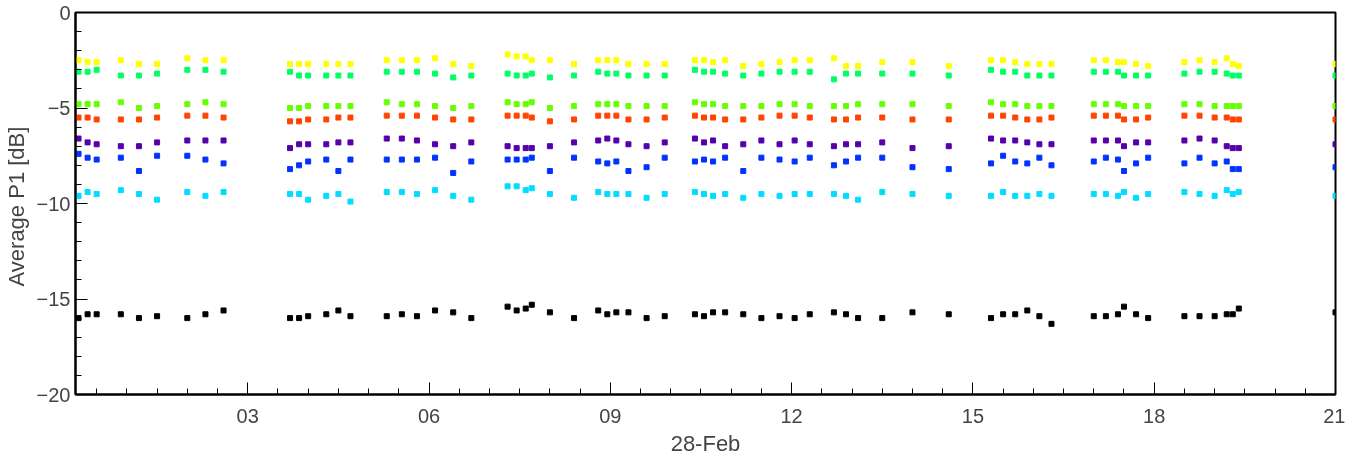  Describe the element at coordinates (1154, 415) in the screenshot. I see `x-tick-label: 18` at that location.